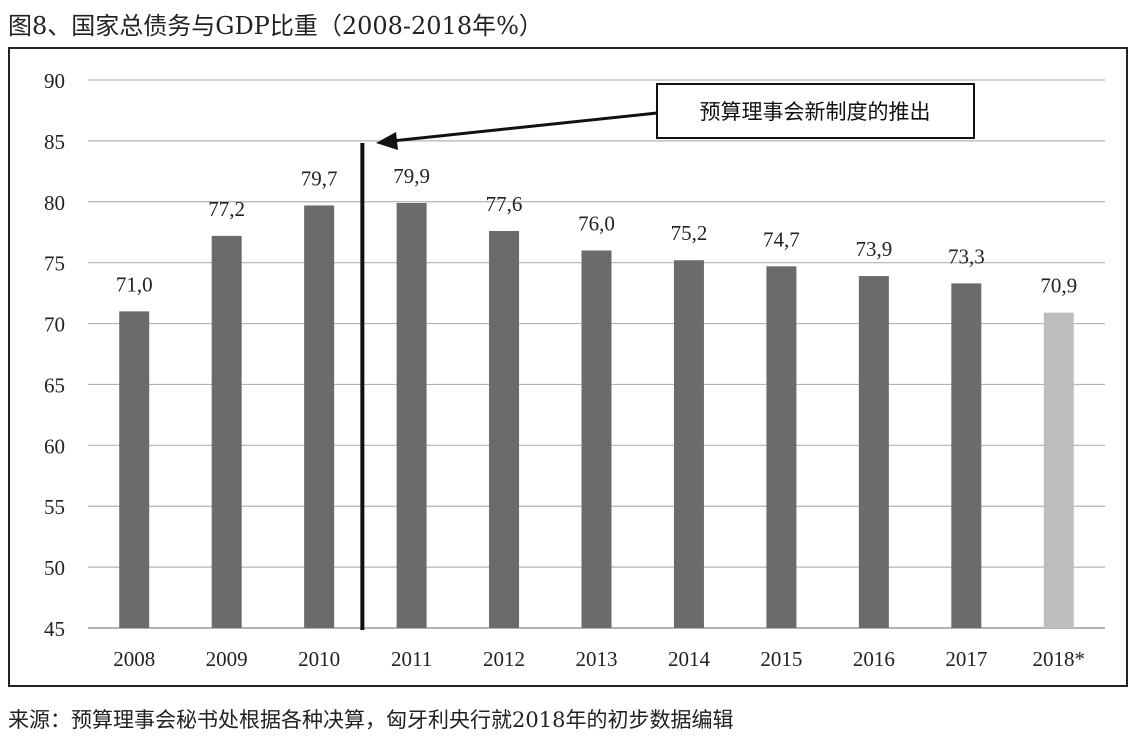 The width and height of the screenshot is (1137, 747). Describe the element at coordinates (597, 659) in the screenshot. I see `x-tick-label: 2013` at that location.